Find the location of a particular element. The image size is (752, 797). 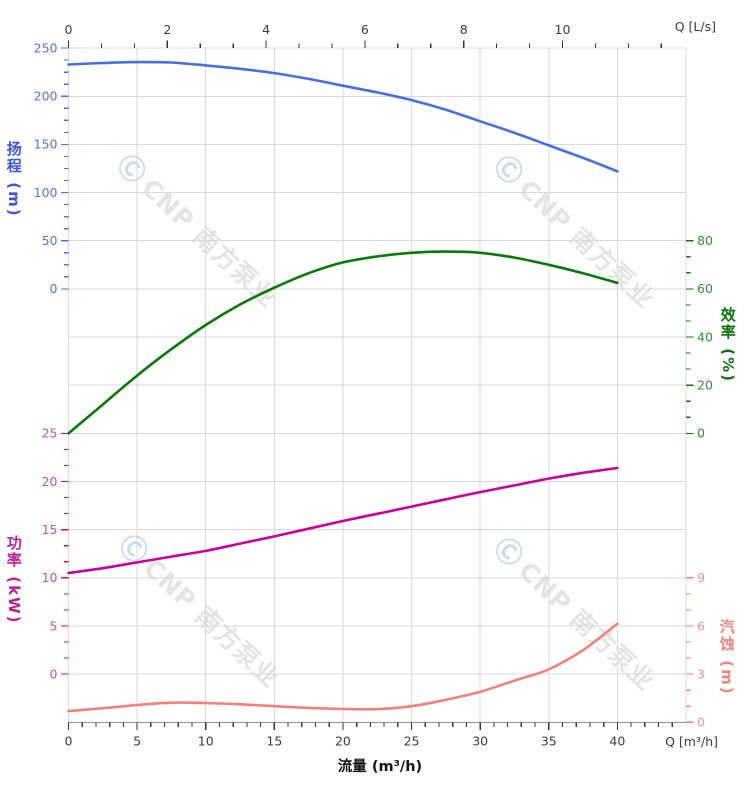

eff-axis-labels: 80 60 40 20 0 is located at coordinates (705, 337).